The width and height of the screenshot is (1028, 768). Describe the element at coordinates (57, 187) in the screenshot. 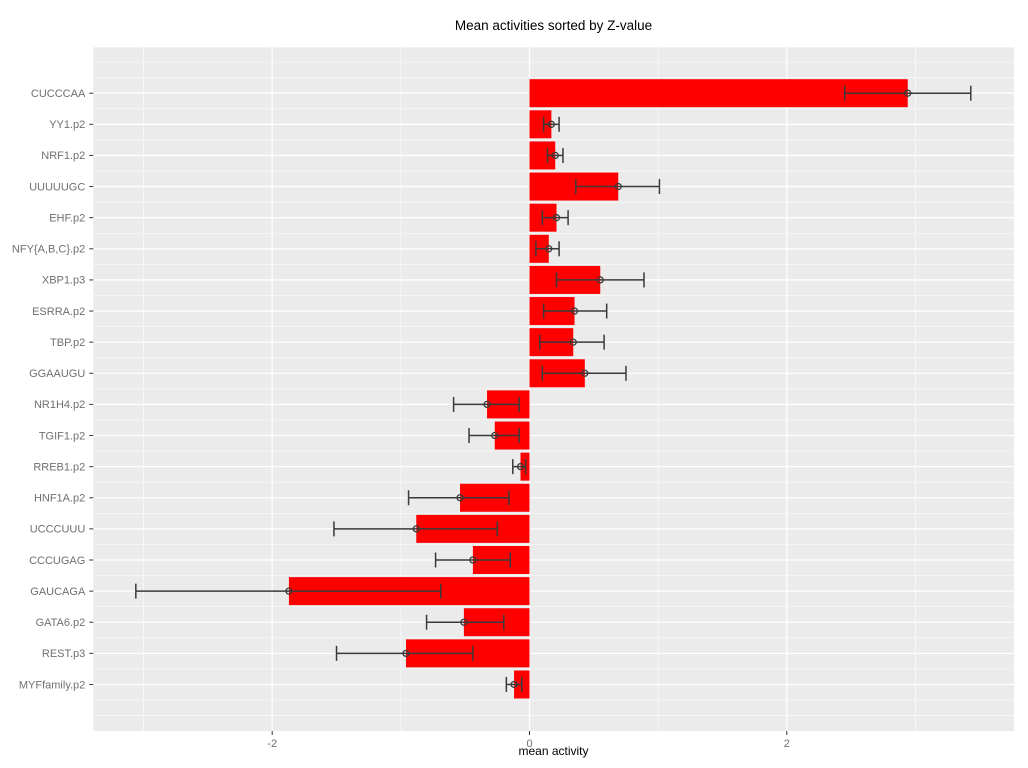

I see `y-tick-label: UUUUUGC` at that location.